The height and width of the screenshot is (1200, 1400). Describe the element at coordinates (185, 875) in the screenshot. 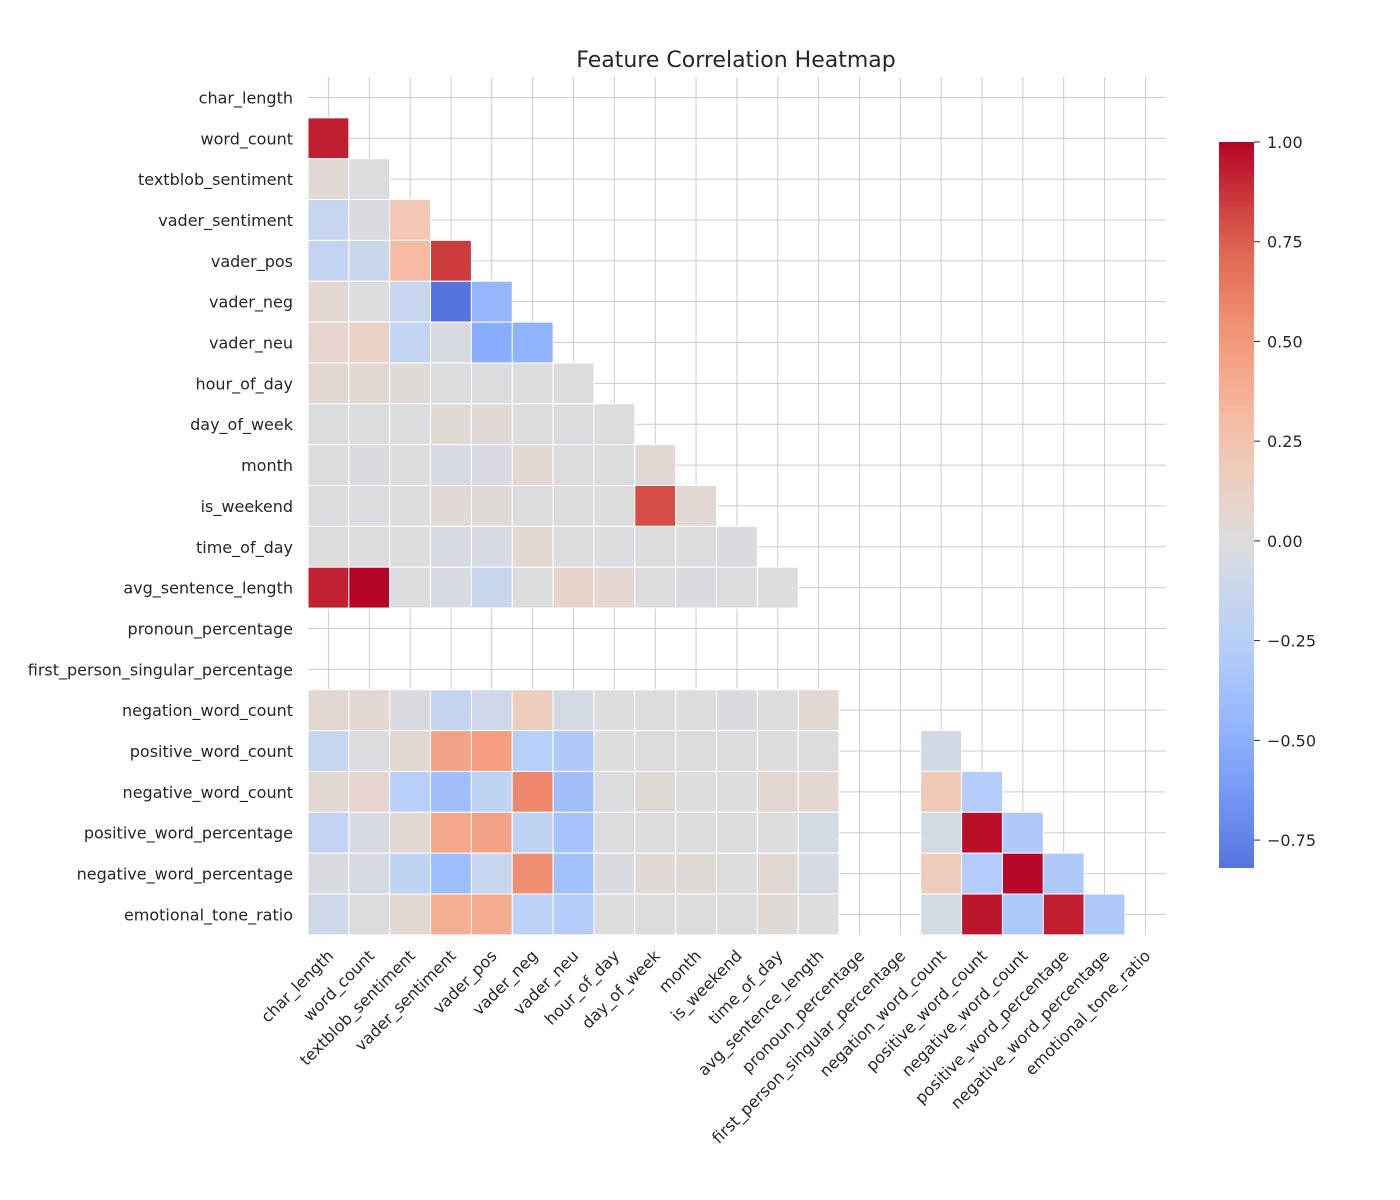

I see `y-tick-label: negative_word_percentage` at that location.